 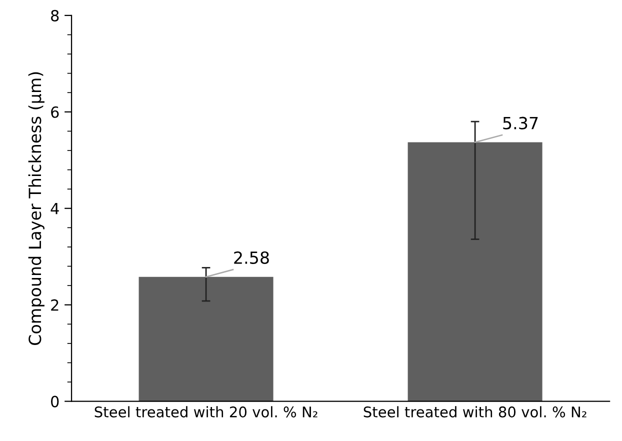 I want to click on x-tick-label: Steel treated with 80 vol. % N₂, so click(x=475, y=412).